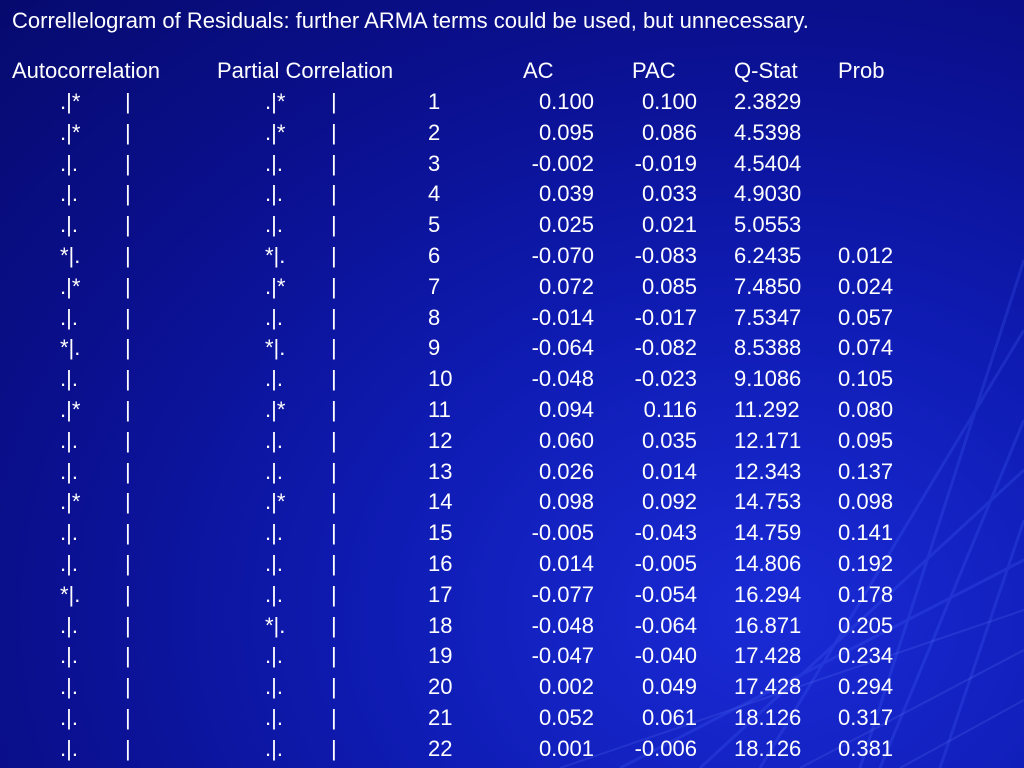 Image resolution: width=1024 pixels, height=768 pixels. I want to click on header-prob: Prob, so click(861, 70).